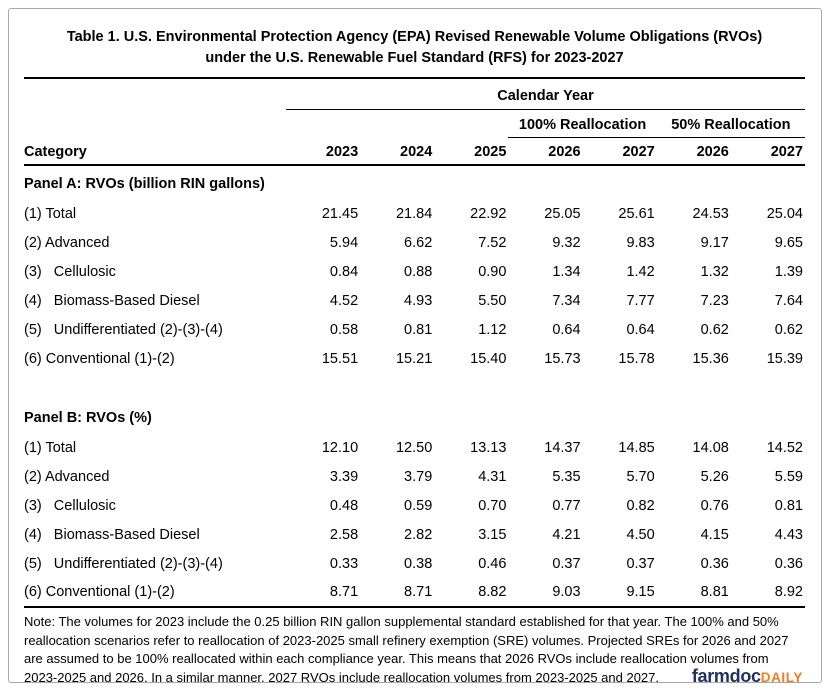 Image resolution: width=830 pixels, height=691 pixels. Describe the element at coordinates (788, 534) in the screenshot. I see `value-cell: 4.43` at that location.